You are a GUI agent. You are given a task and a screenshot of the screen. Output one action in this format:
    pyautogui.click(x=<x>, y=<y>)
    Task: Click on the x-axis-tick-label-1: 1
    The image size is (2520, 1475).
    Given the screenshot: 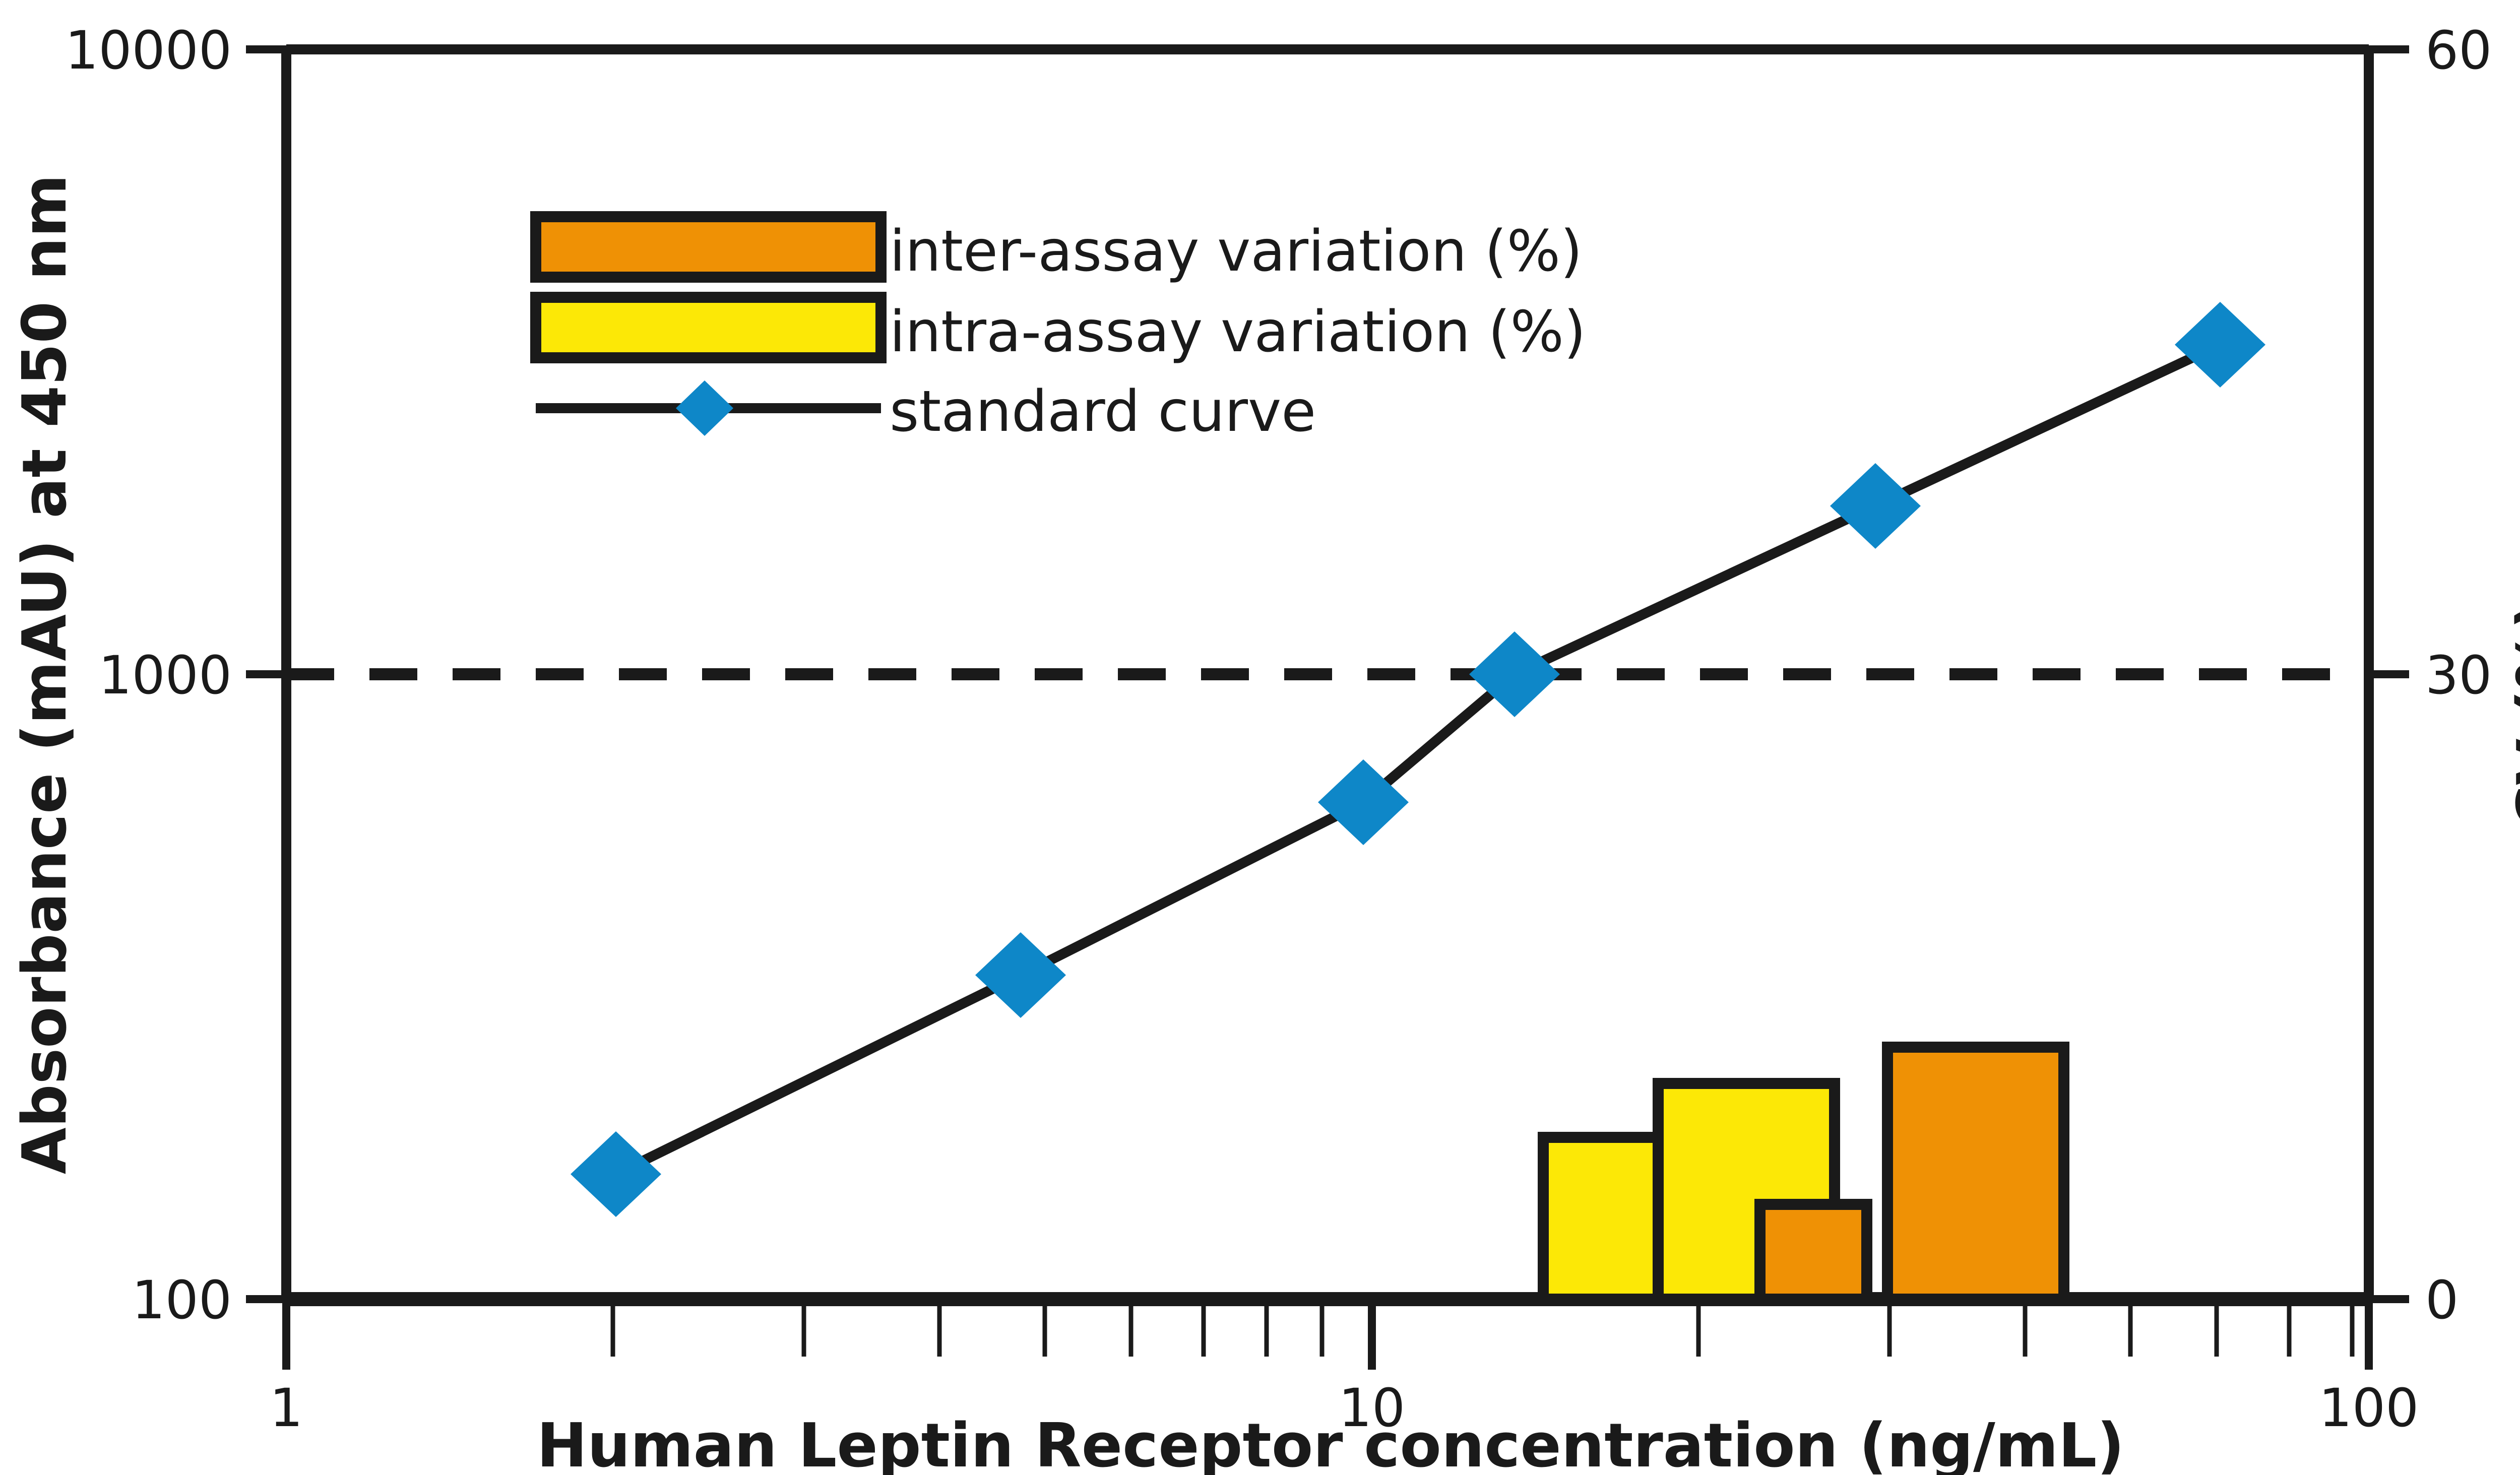 What is the action you would take?
    pyautogui.click(x=286, y=1408)
    